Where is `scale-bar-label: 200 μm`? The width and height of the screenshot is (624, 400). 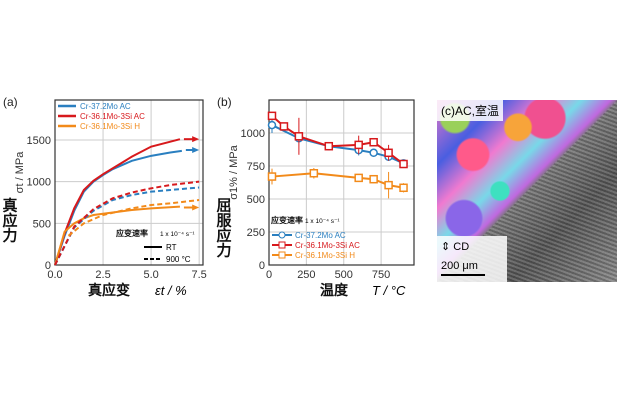
scale-bar-label: 200 μm is located at coordinates (459, 266).